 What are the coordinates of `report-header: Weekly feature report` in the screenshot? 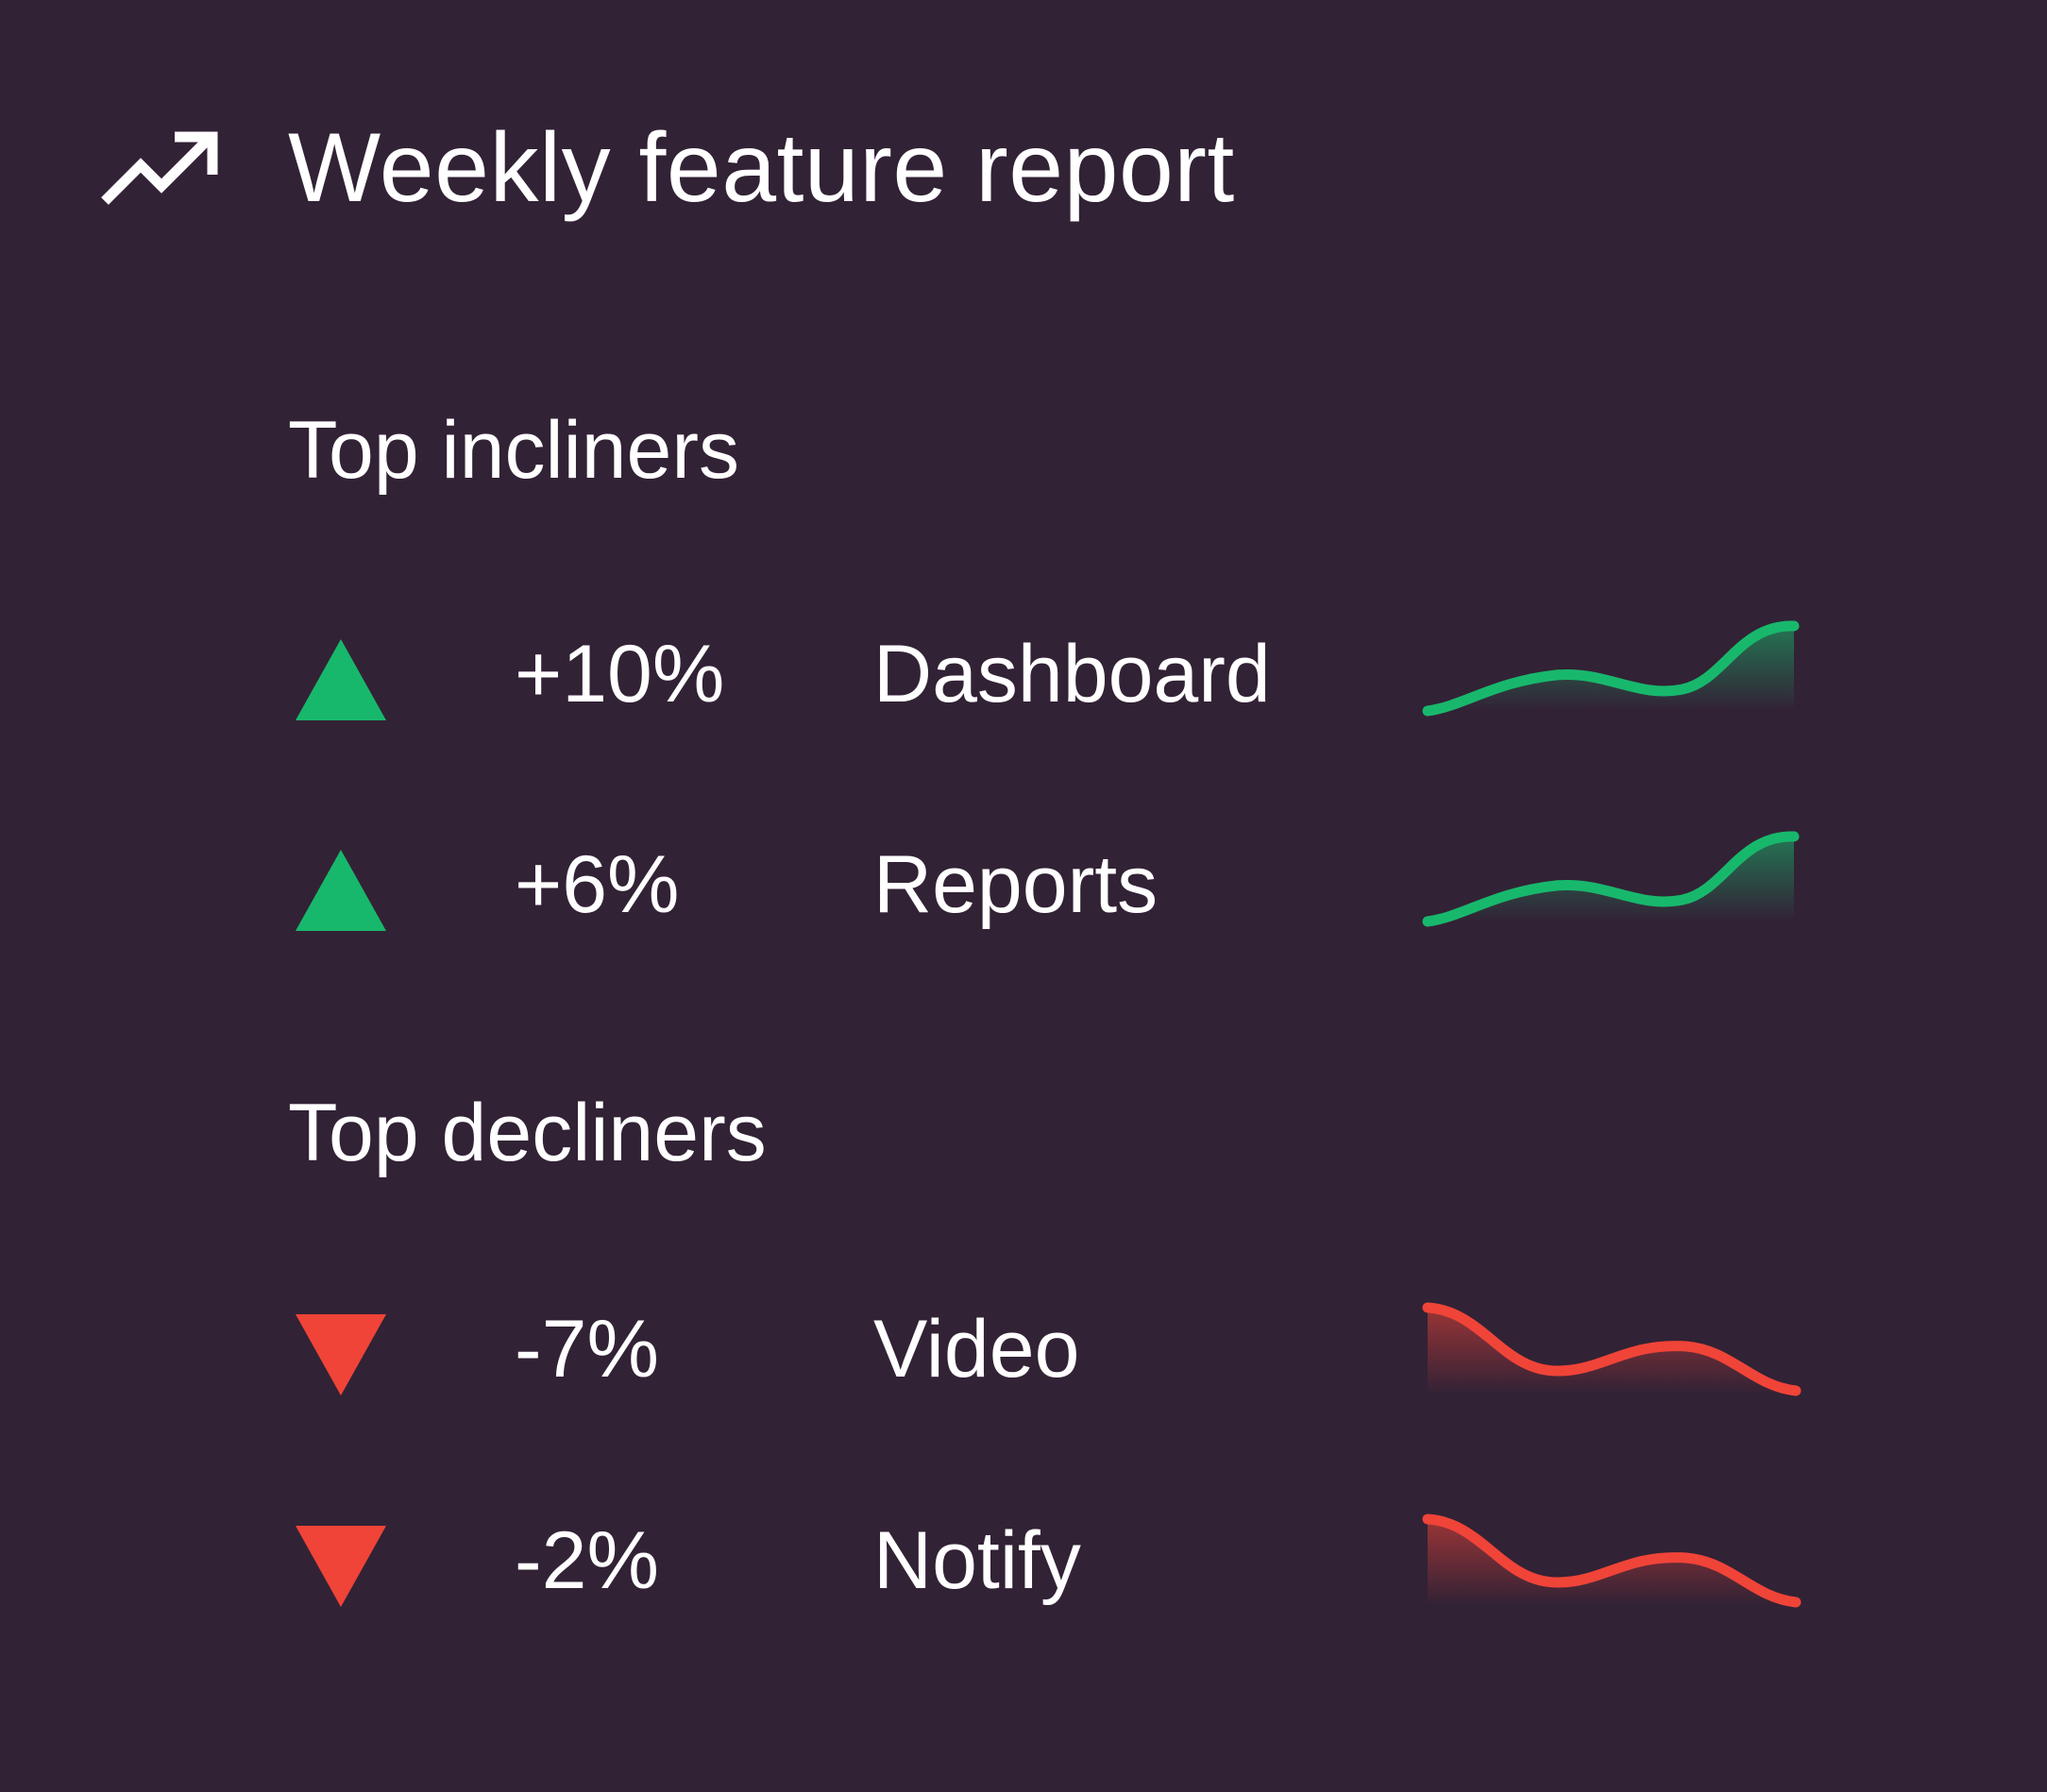 It's located at (666, 170).